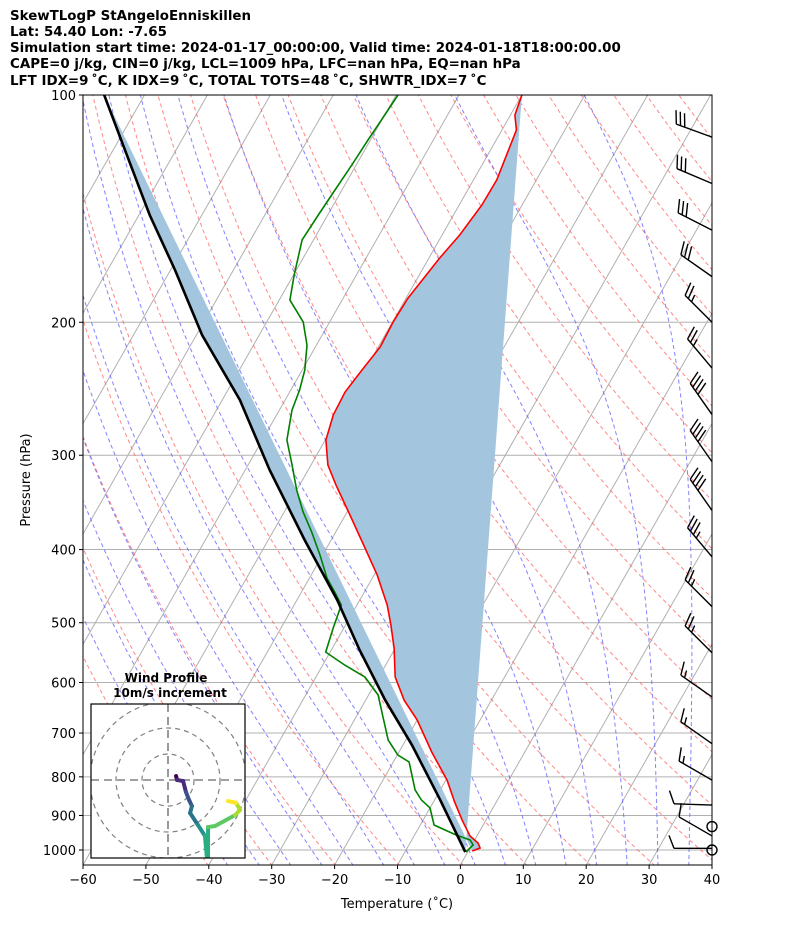  What do you see at coordinates (26, 479) in the screenshot?
I see `y-axis-label: Pressure (hPa)` at bounding box center [26, 479].